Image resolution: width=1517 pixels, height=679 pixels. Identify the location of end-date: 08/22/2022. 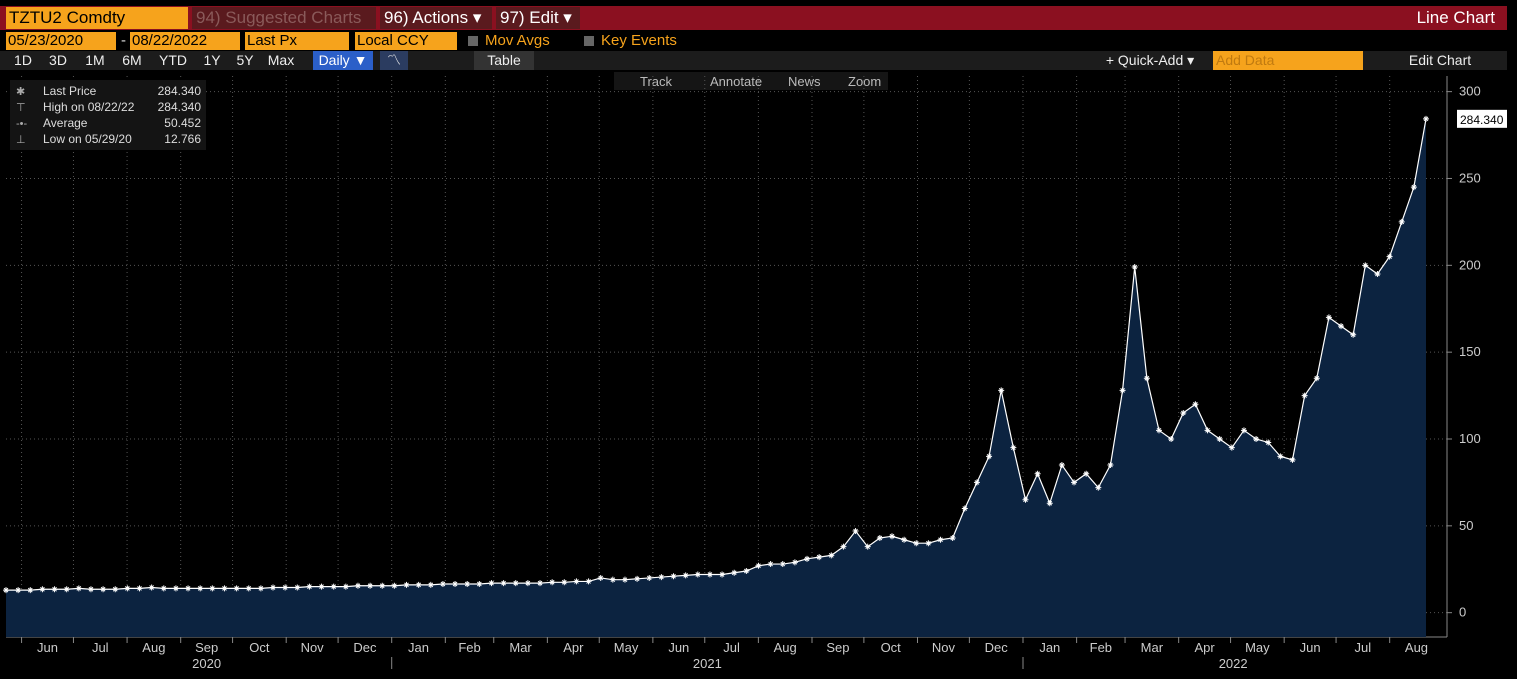
(185, 41).